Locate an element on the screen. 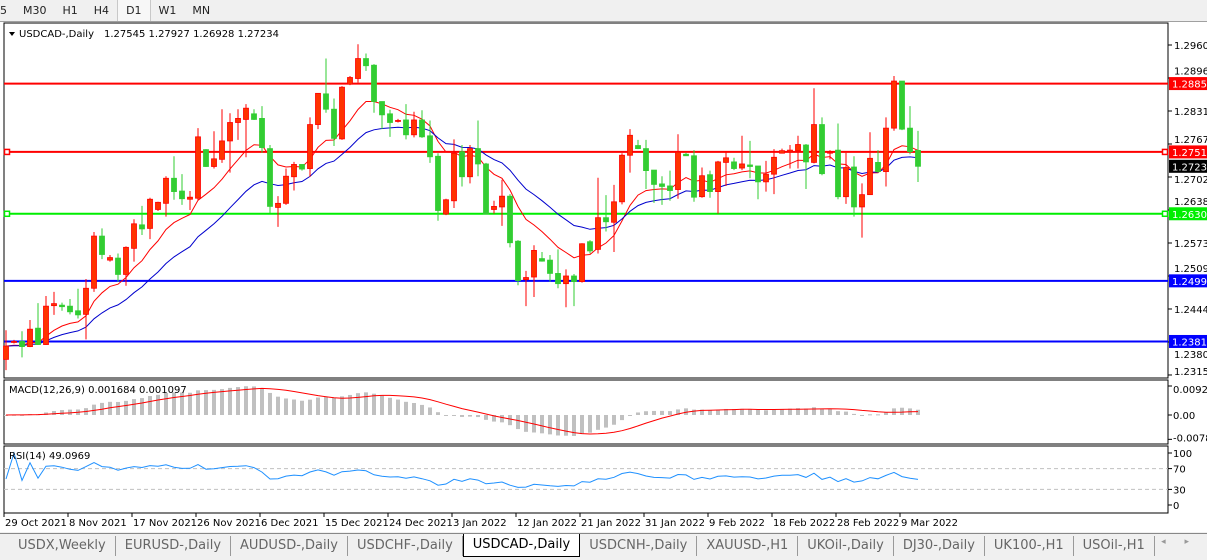 This screenshot has height=560, width=1207. chart-tab-usoil-h1: USOil-,H1 is located at coordinates (1114, 546).